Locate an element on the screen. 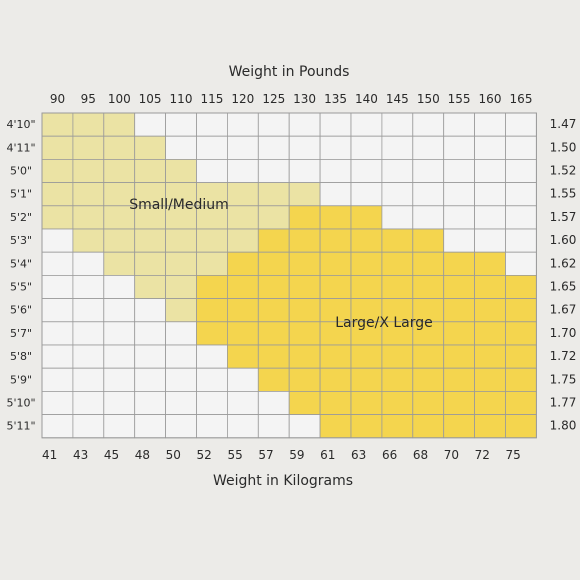 The width and height of the screenshot is (580, 580). grid-cell-r6-c12 is located at coordinates (428, 263).